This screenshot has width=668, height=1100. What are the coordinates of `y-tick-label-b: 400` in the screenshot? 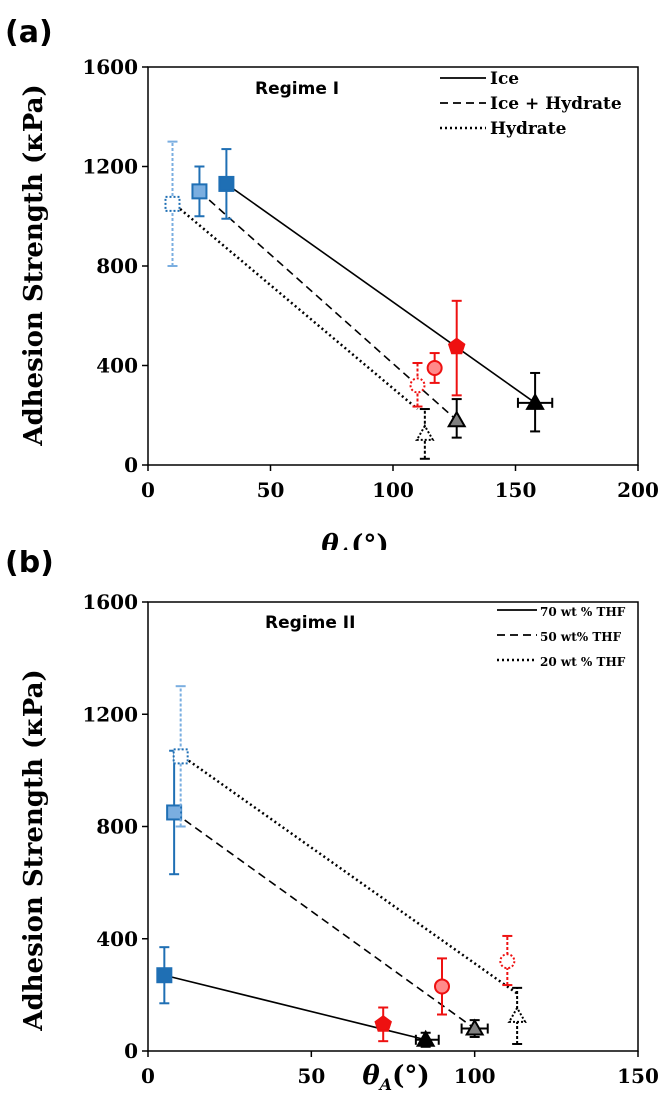 It's located at (117, 939).